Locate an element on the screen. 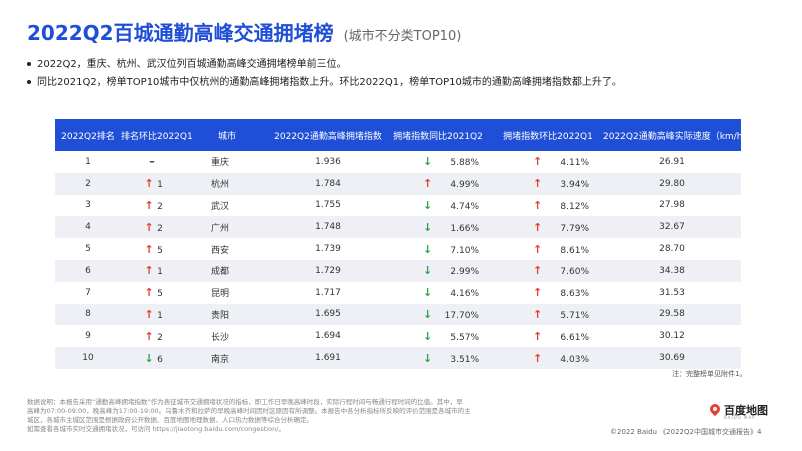  cell-qoq: ↑ 8.63% is located at coordinates (561, 293).